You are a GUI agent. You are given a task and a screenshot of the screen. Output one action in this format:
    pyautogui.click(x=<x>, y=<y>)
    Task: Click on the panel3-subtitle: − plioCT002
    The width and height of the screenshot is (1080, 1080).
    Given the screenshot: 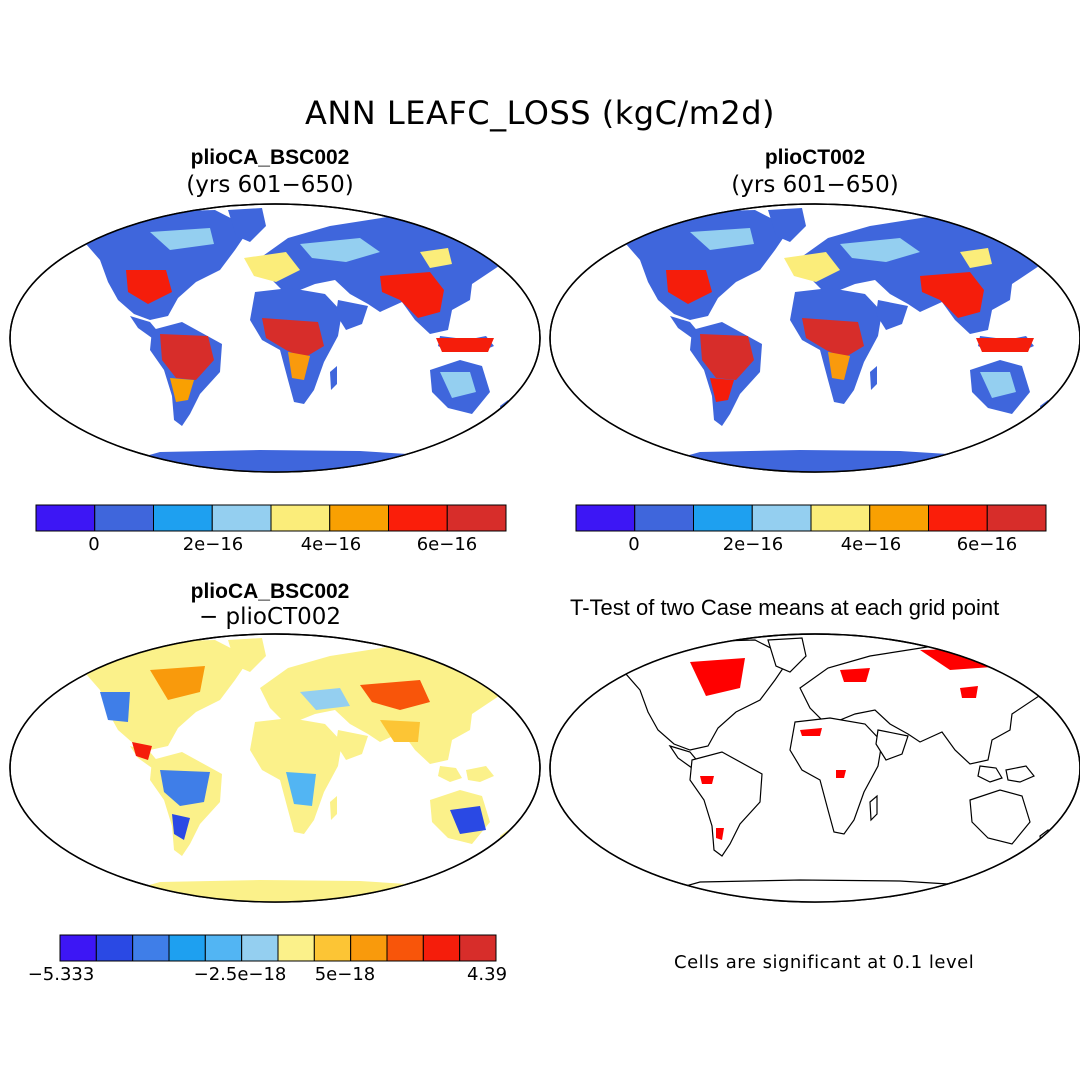 What is the action you would take?
    pyautogui.click(x=270, y=617)
    